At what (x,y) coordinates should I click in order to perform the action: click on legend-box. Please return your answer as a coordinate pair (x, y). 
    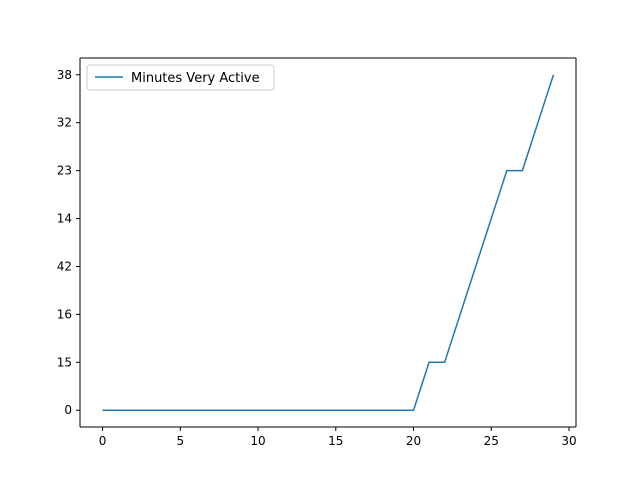
    Looking at the image, I should click on (180, 77).